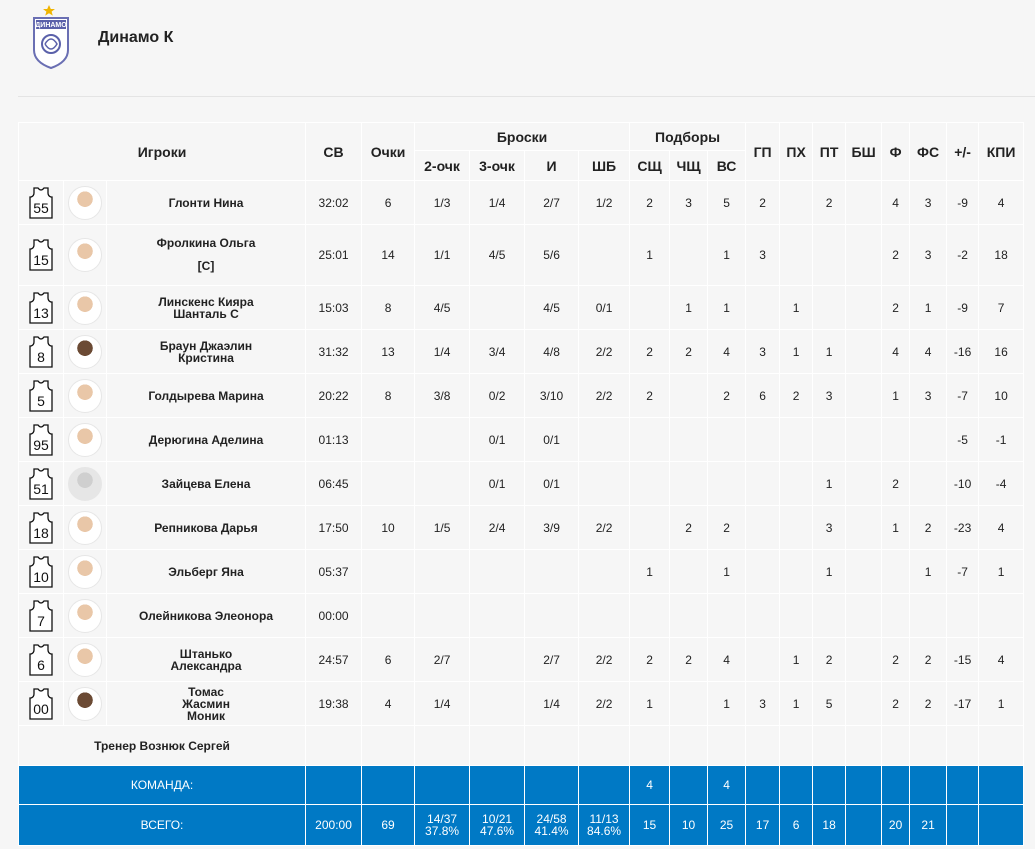 The height and width of the screenshot is (849, 1035). What do you see at coordinates (604, 165) in the screenshot?
I see `header-shb: ШБ` at bounding box center [604, 165].